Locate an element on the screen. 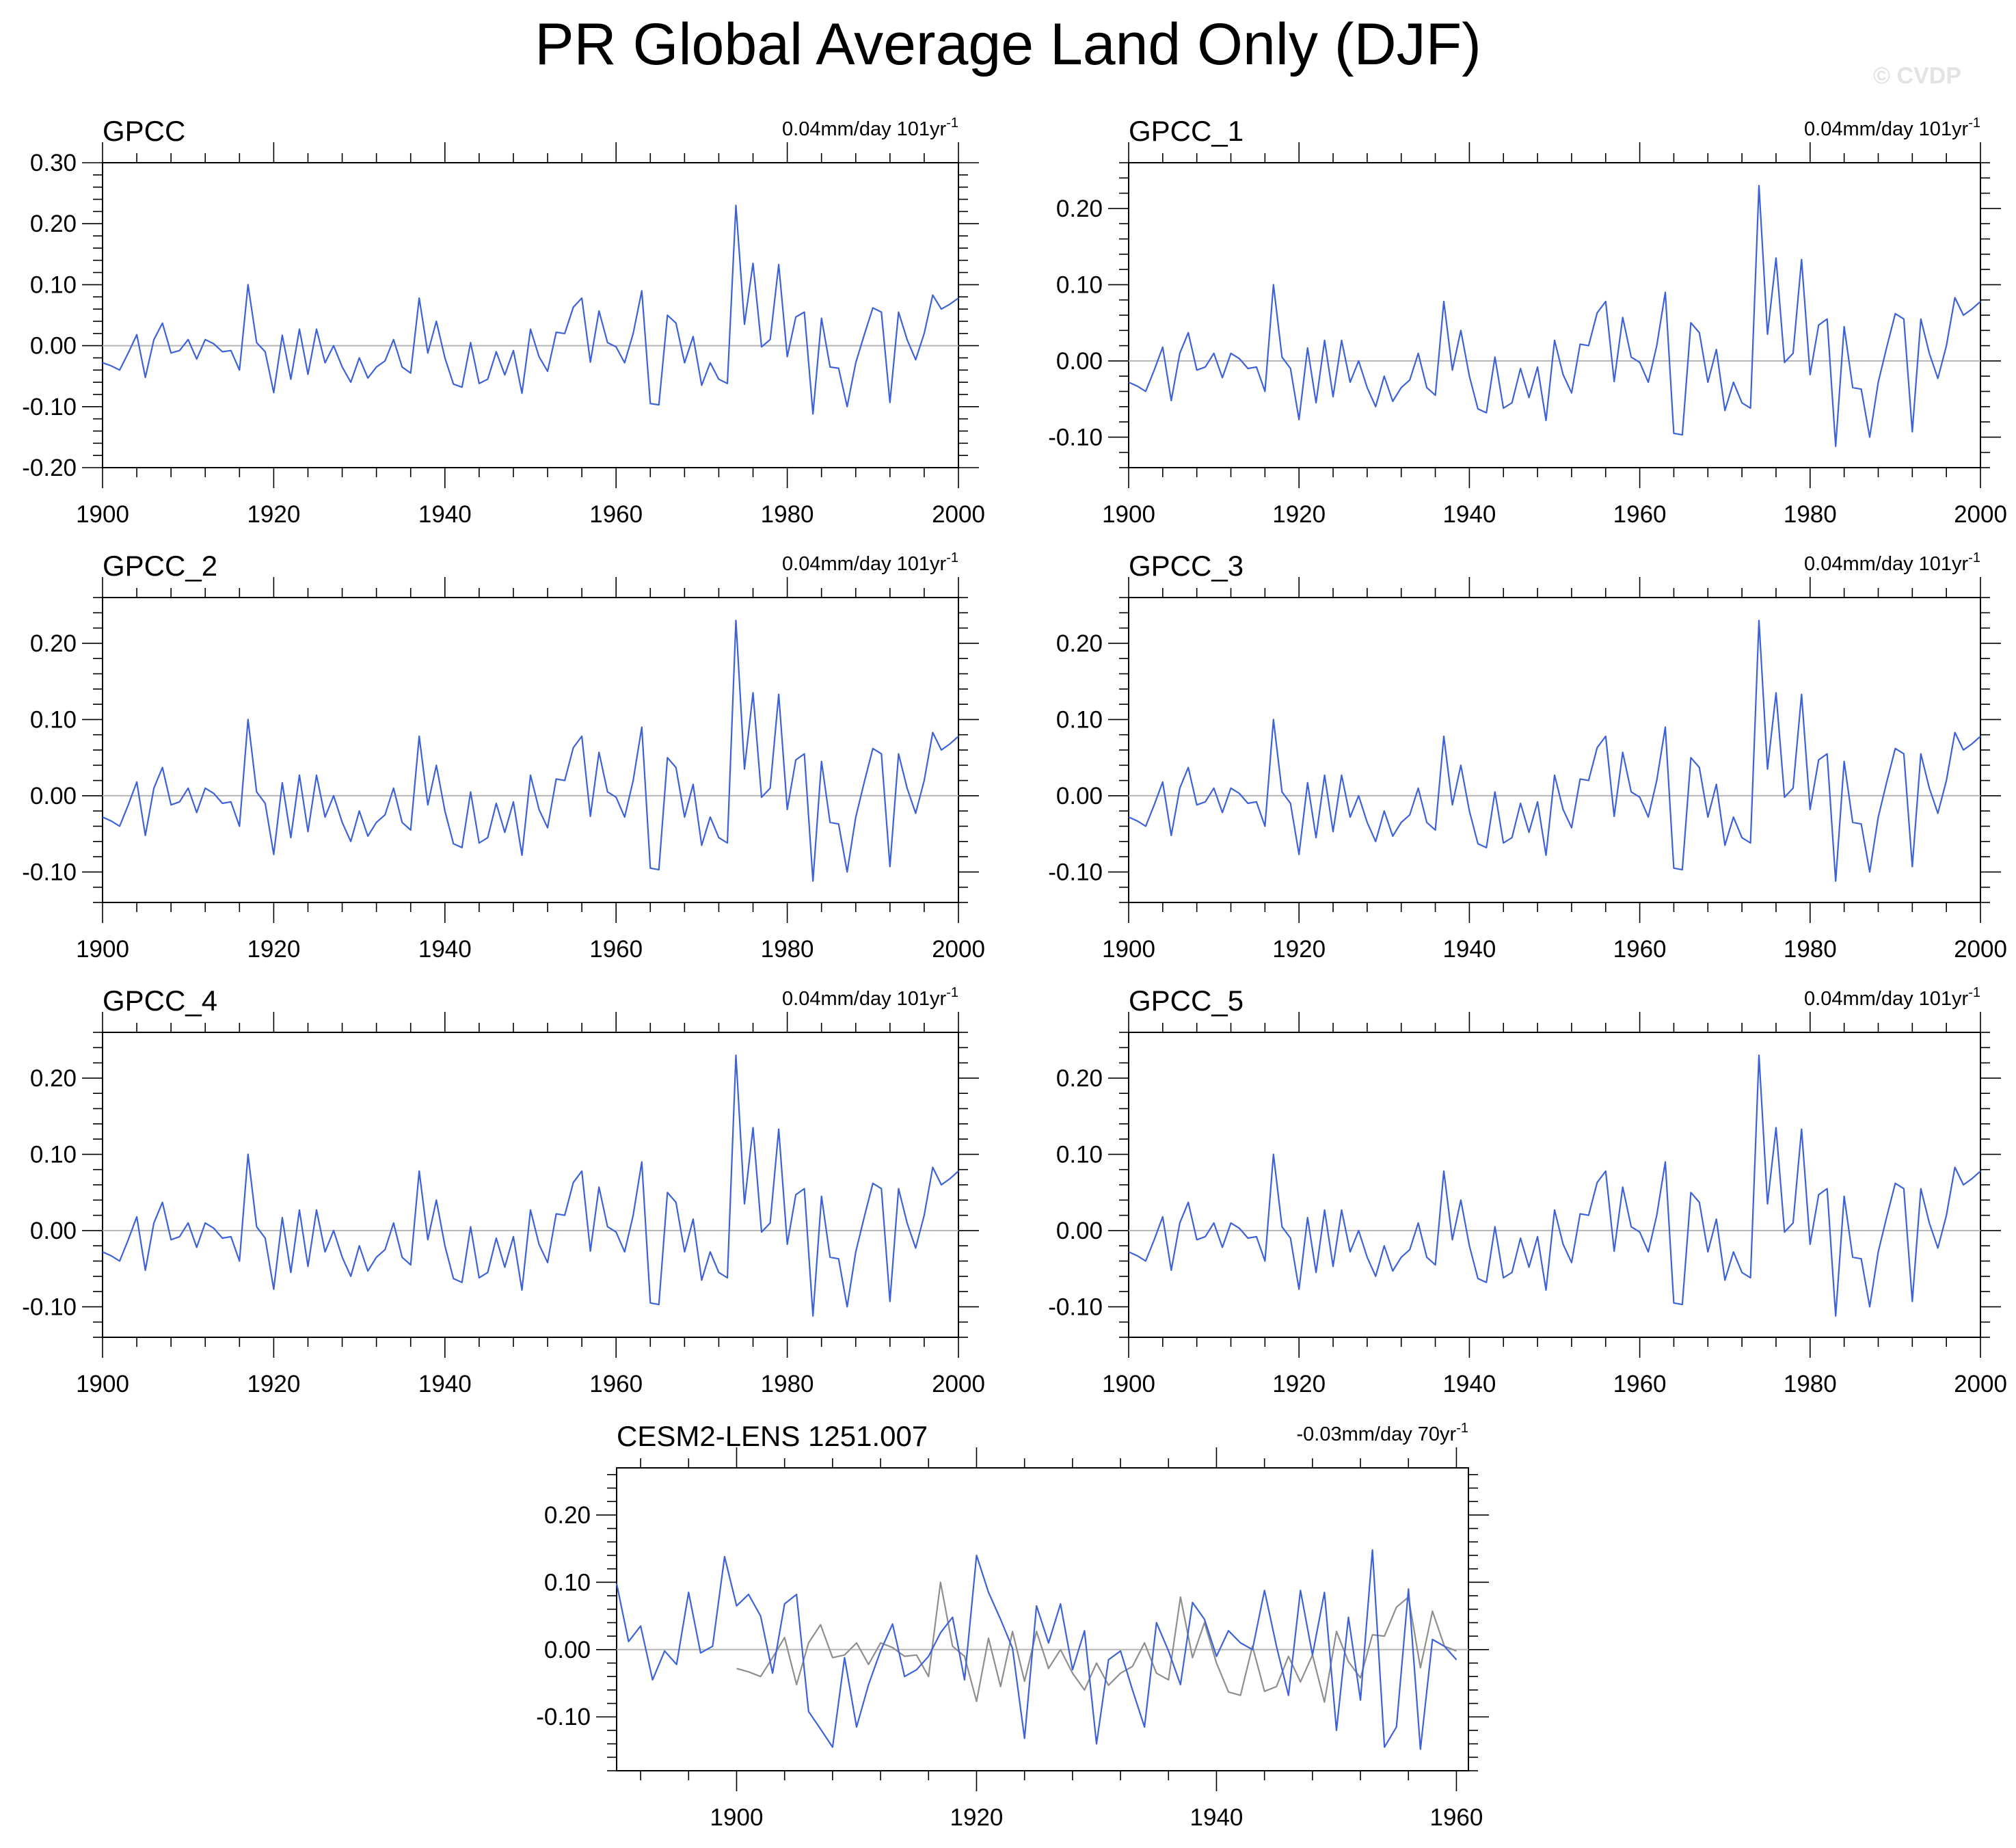 This screenshot has width=2016, height=1848. panel-title: GPCC_3 is located at coordinates (1186, 566).